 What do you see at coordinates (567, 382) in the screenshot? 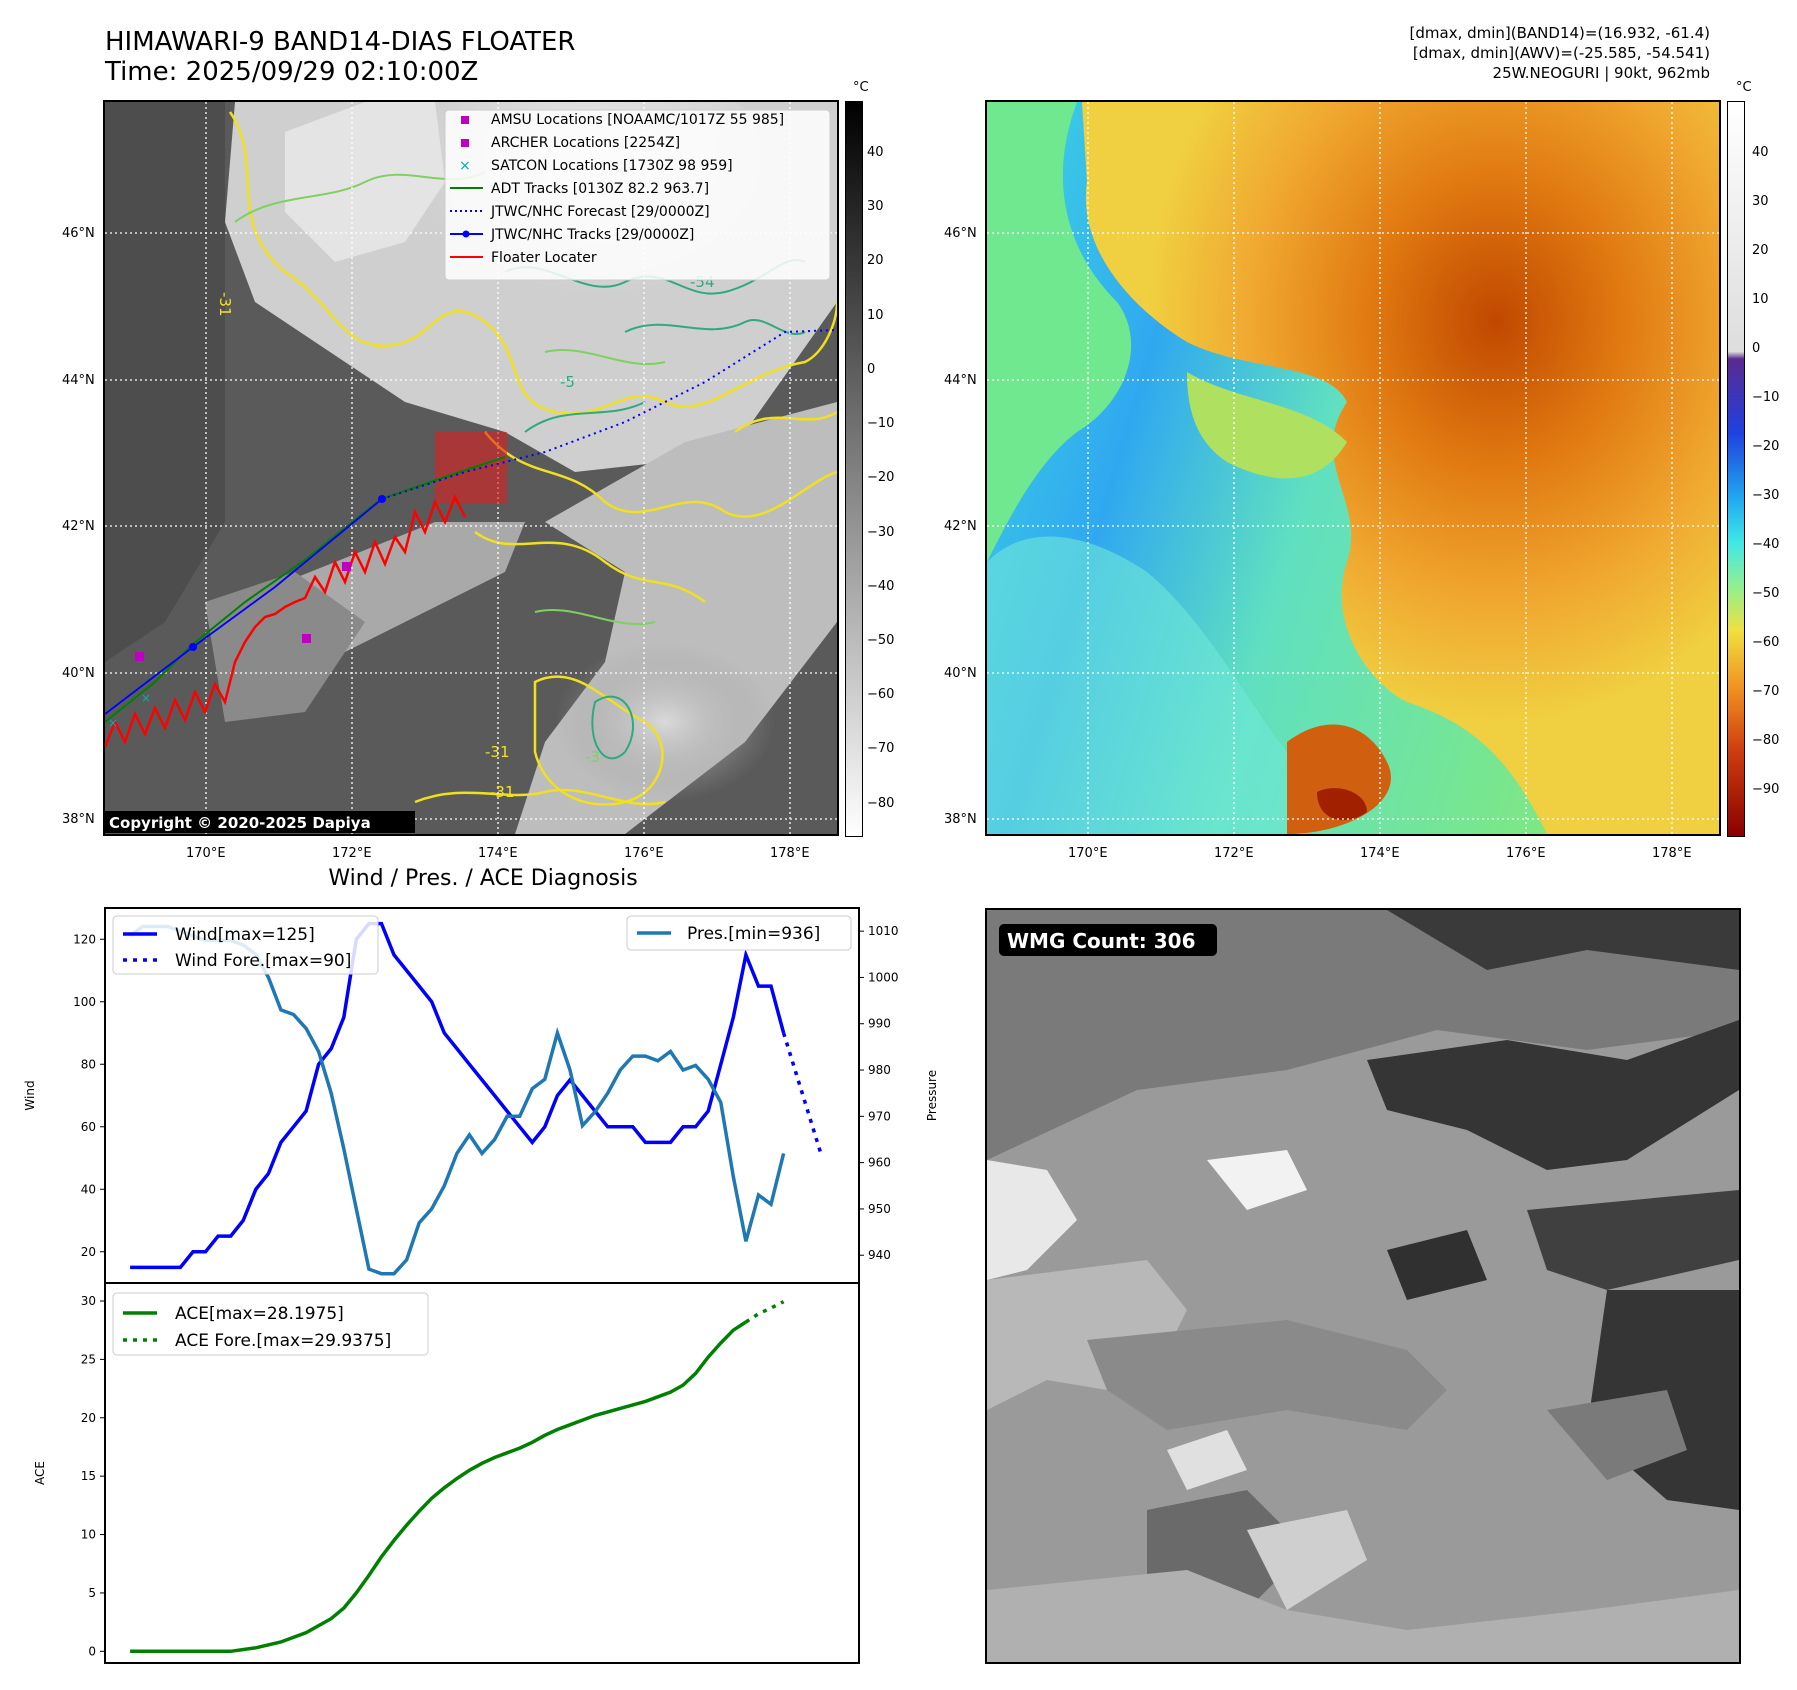
I see `contour-label: -5` at bounding box center [567, 382].